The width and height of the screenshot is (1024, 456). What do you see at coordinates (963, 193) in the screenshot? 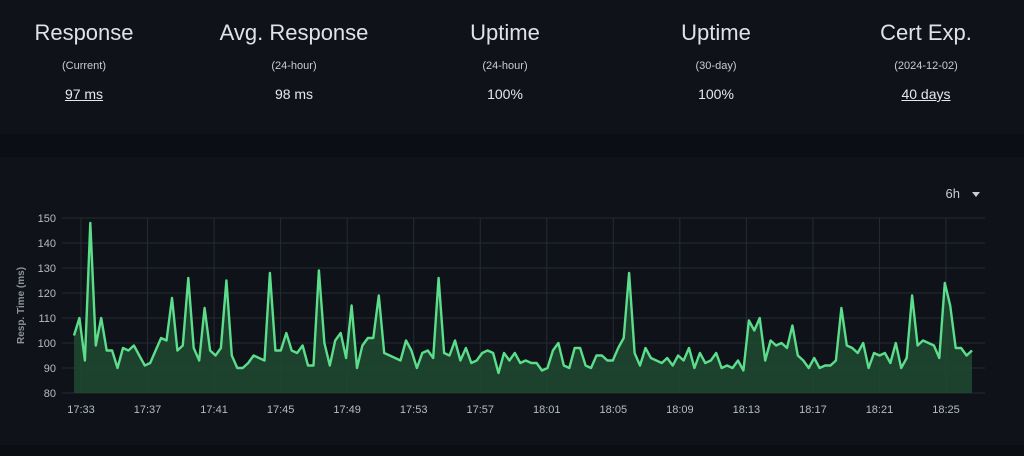
I see `range-selector: 6h` at bounding box center [963, 193].